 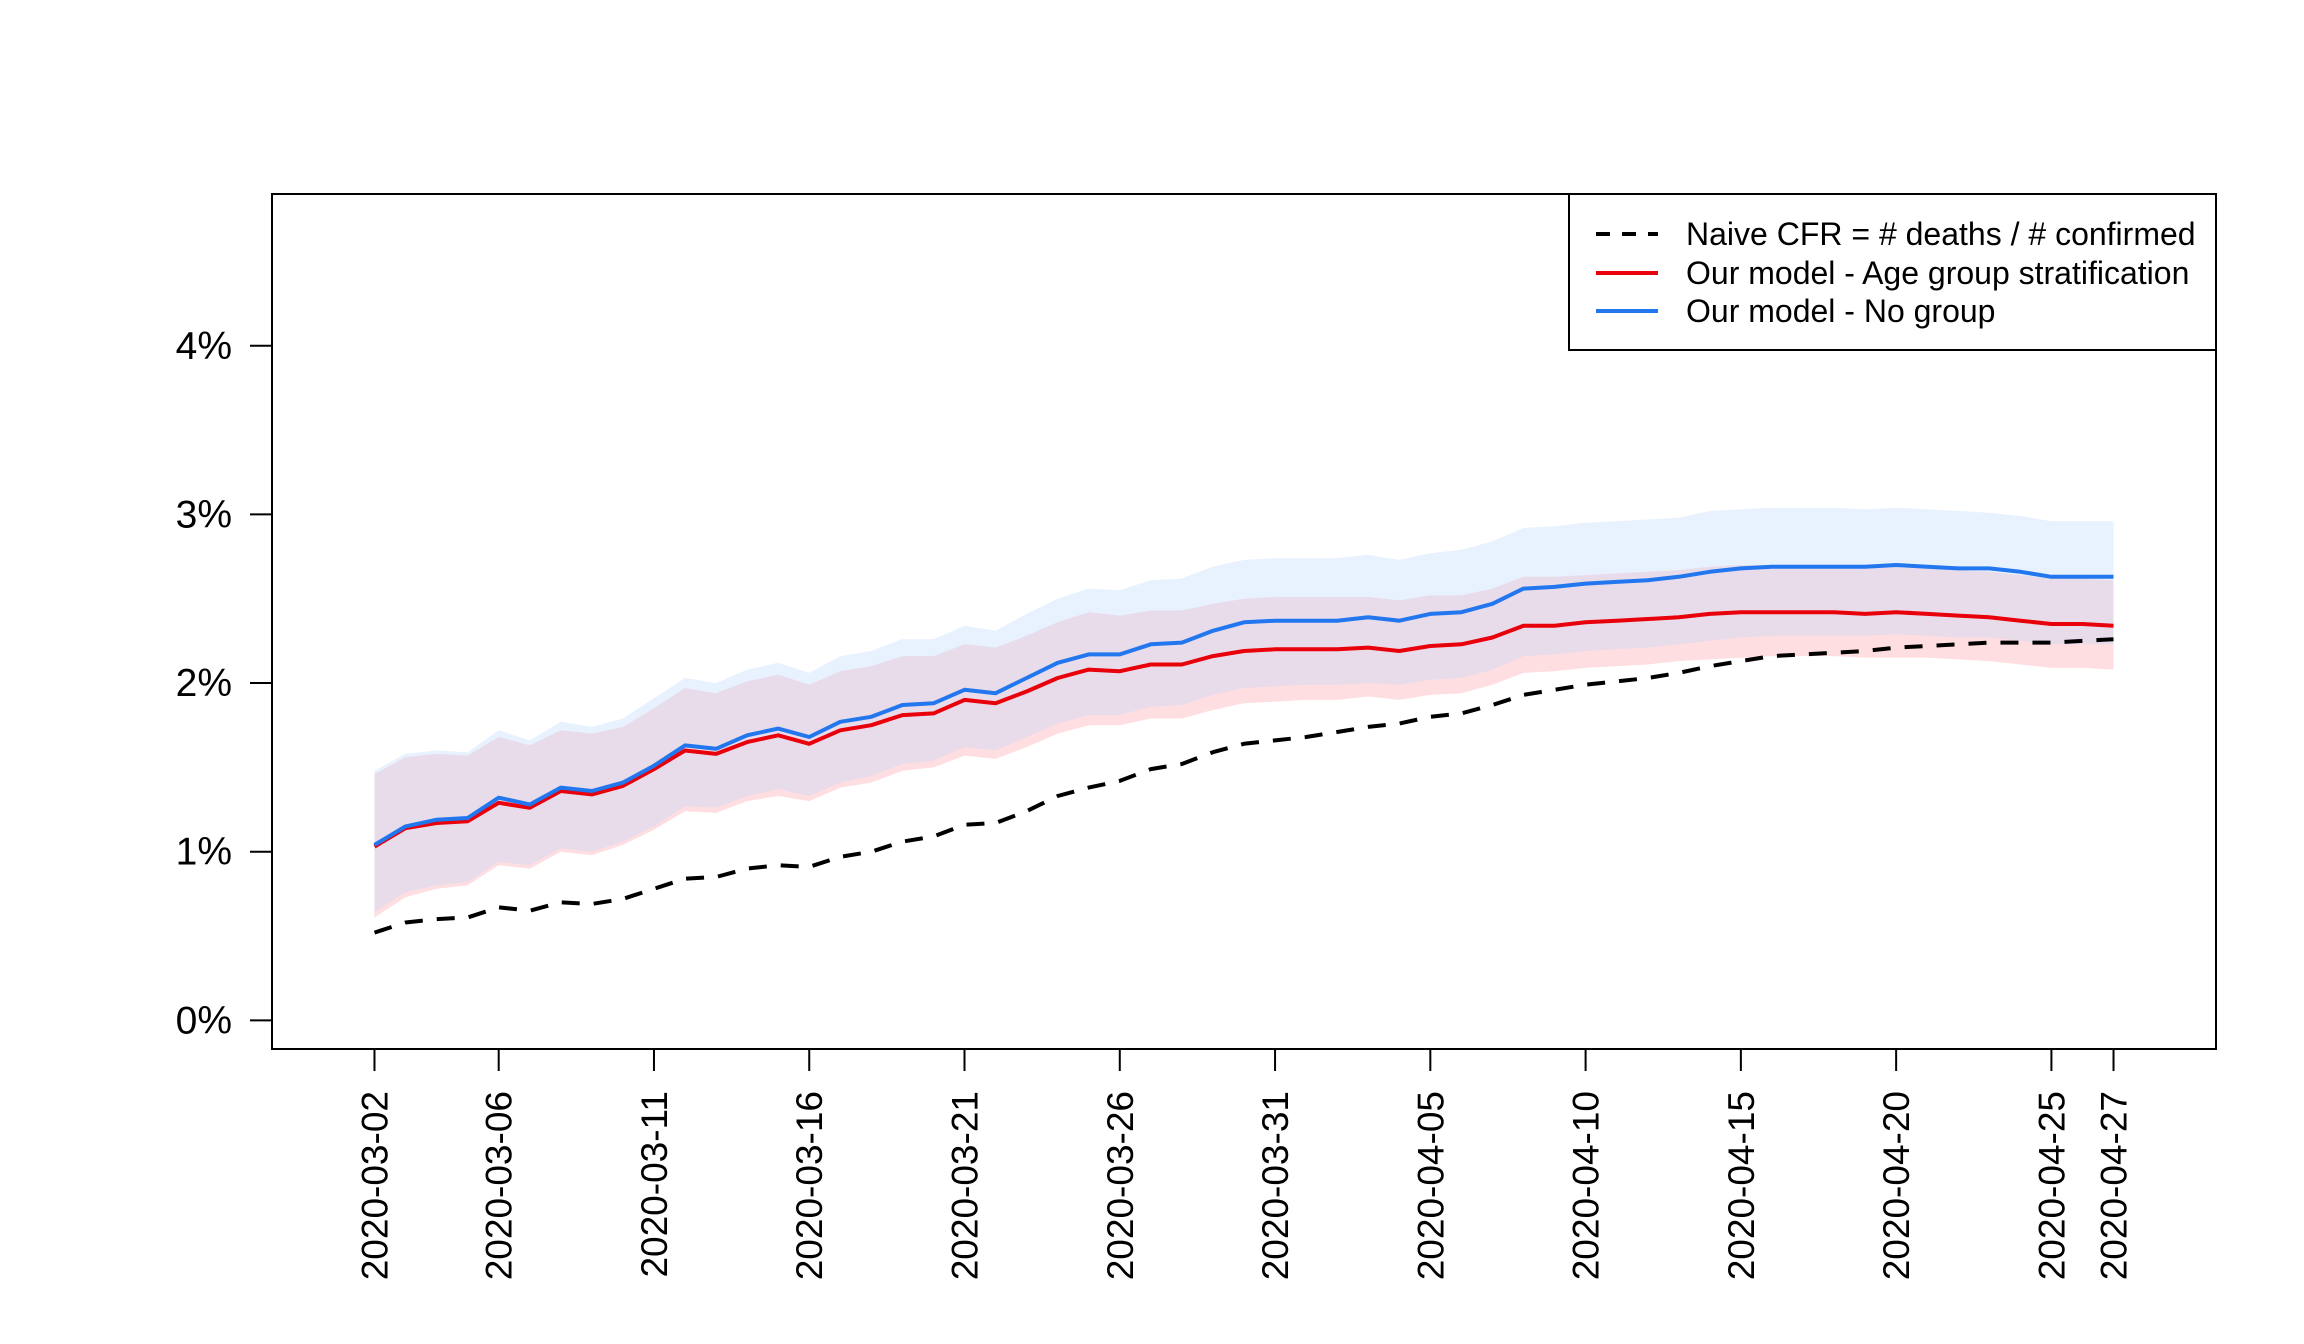 What do you see at coordinates (374, 1185) in the screenshot?
I see `x-tick-label: 2020-03-02` at bounding box center [374, 1185].